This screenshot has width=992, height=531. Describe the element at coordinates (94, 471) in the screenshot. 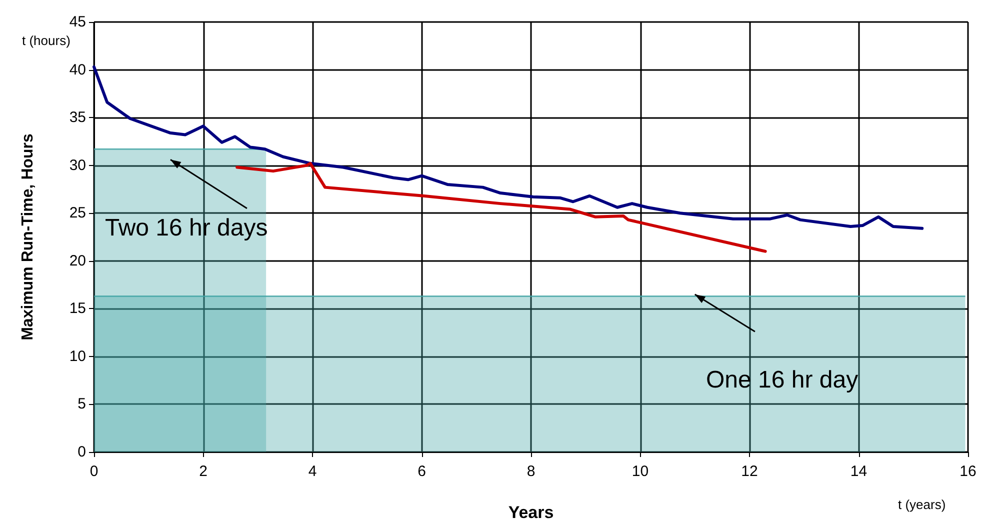

I see `x-tick-label: 0` at that location.